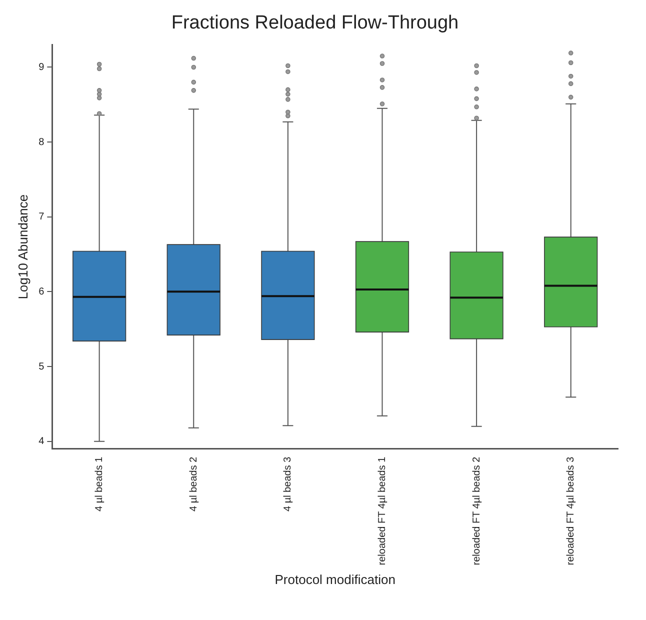 This screenshot has width=646, height=620. Describe the element at coordinates (571, 511) in the screenshot. I see `x-tick-label: reloaded FT 4µl beads 3` at that location.